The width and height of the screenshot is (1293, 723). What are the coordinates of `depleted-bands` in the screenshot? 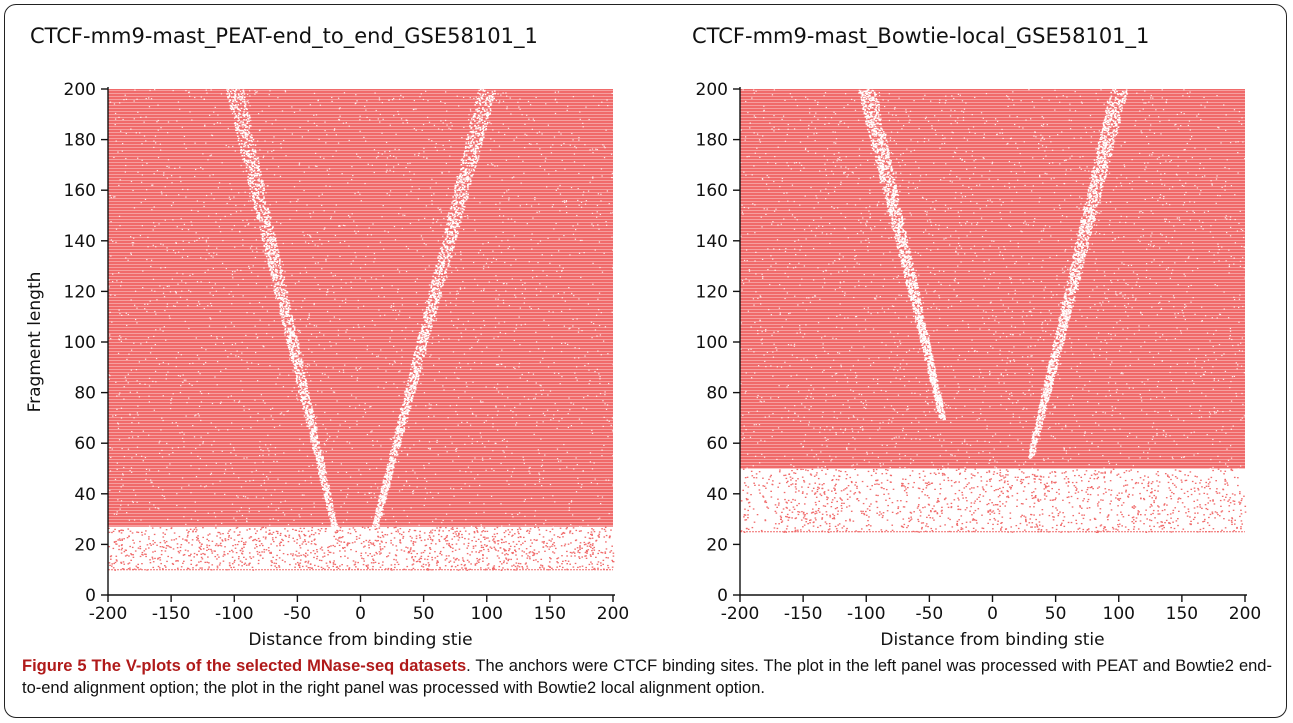 It's located at (993, 273).